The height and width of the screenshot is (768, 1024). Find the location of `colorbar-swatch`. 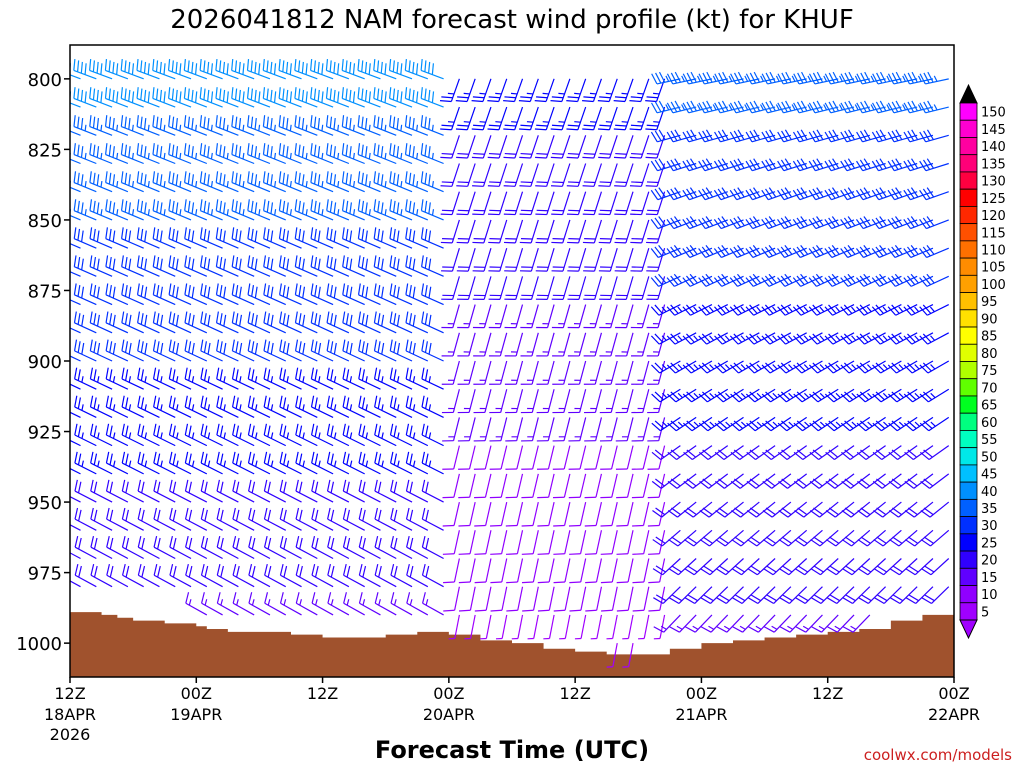

colorbar-swatch is located at coordinates (968, 421).